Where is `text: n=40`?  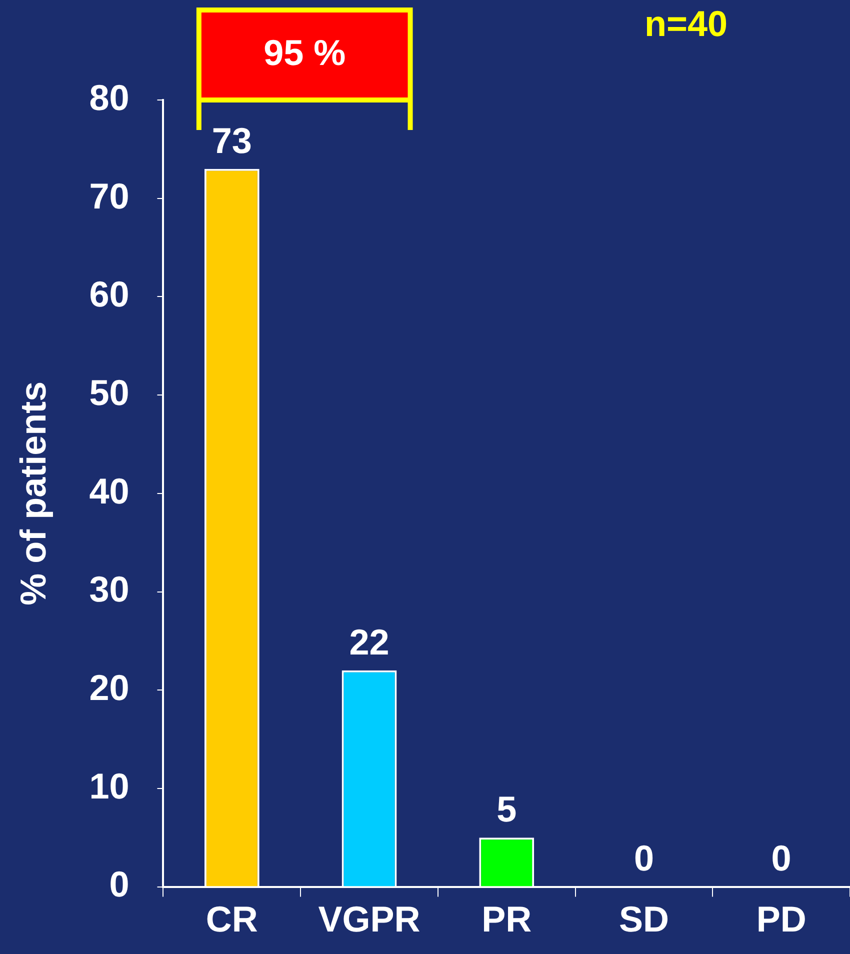 text: n=40 is located at coordinates (686, 23).